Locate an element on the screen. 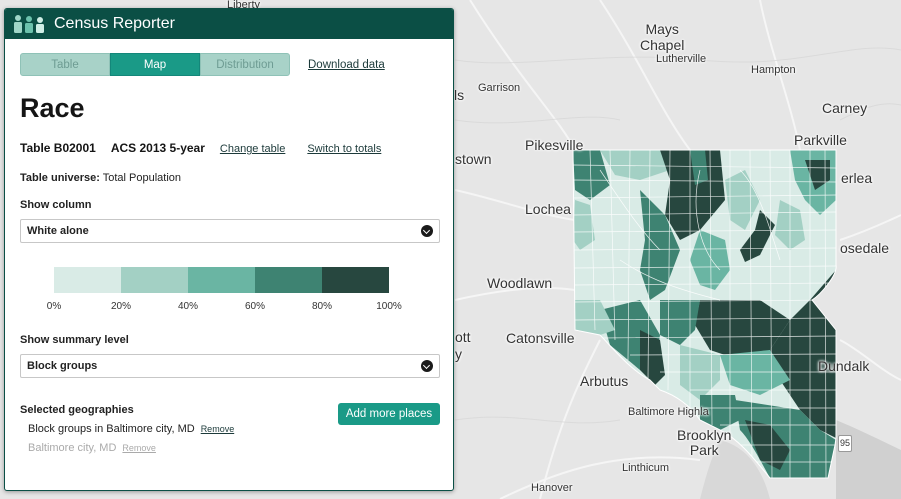 Image resolution: width=901 pixels, height=499 pixels. summary-level-select-value: Block groups is located at coordinates (62, 366).